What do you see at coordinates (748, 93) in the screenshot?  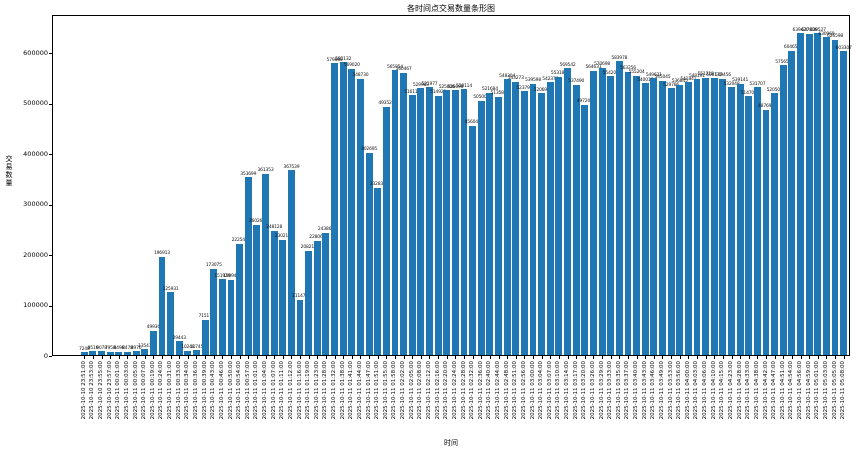 I see `bar-value-label: 514706` at bounding box center [748, 93].